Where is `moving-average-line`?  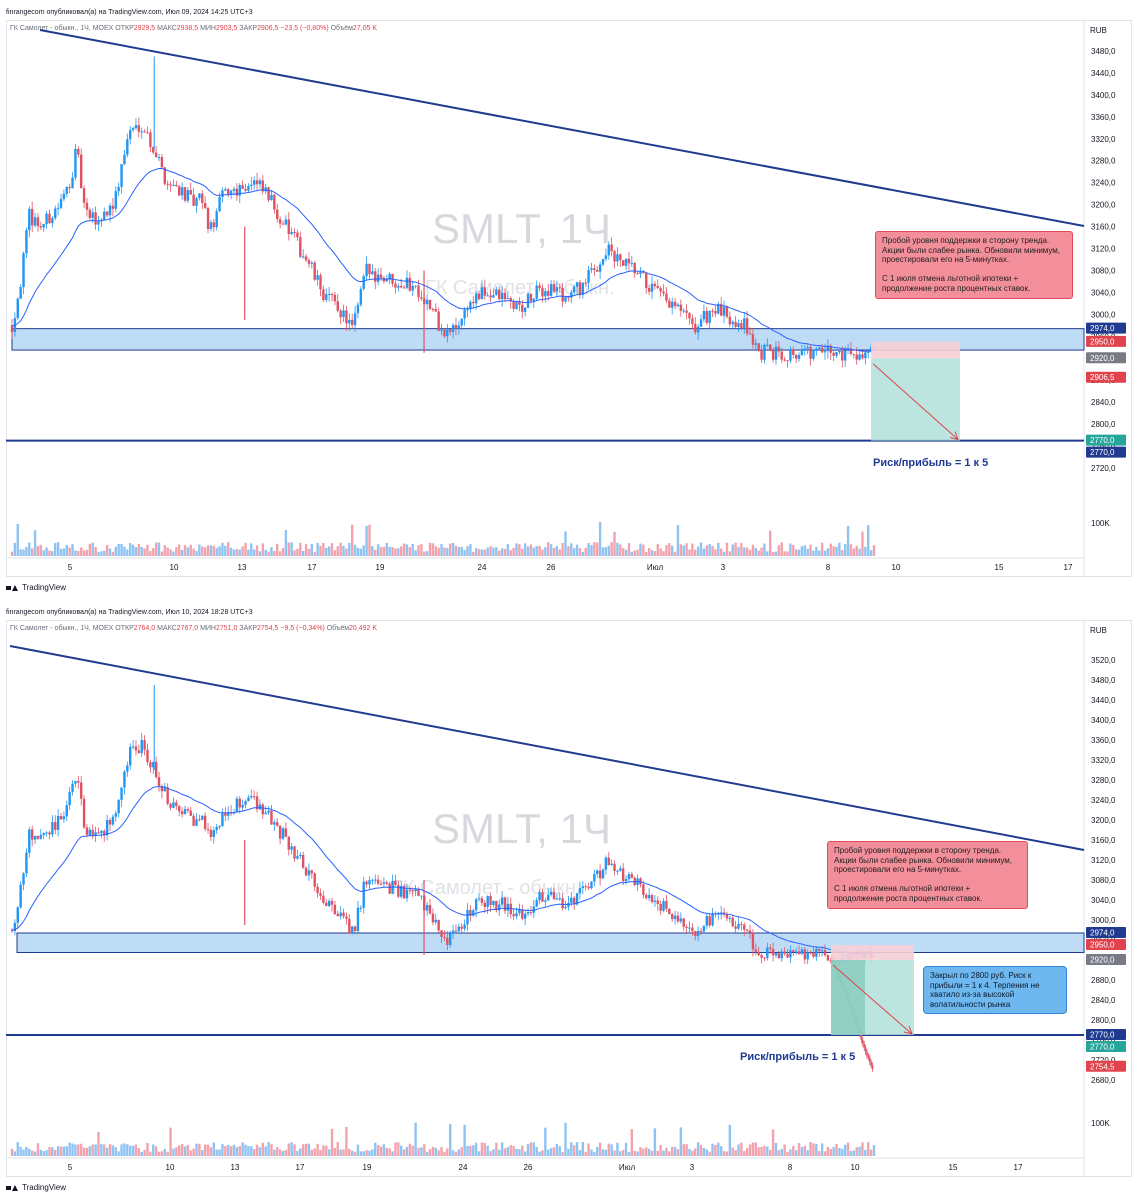
moving-average-line is located at coordinates (443, 259).